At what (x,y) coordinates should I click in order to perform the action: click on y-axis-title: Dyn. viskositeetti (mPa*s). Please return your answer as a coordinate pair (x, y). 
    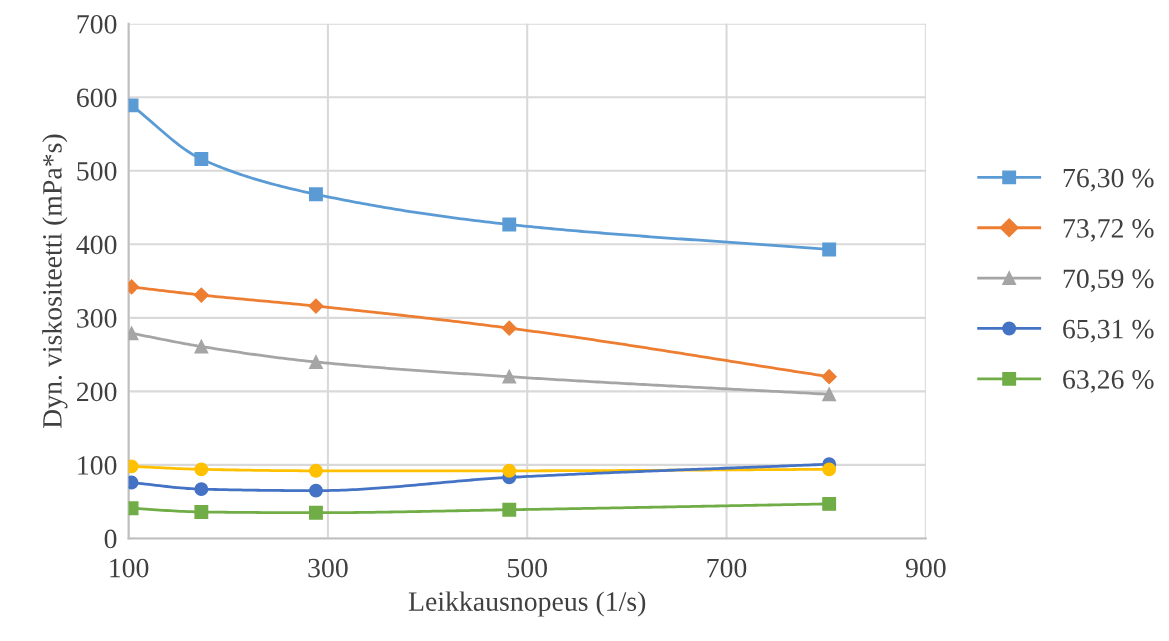
    Looking at the image, I should click on (55, 281).